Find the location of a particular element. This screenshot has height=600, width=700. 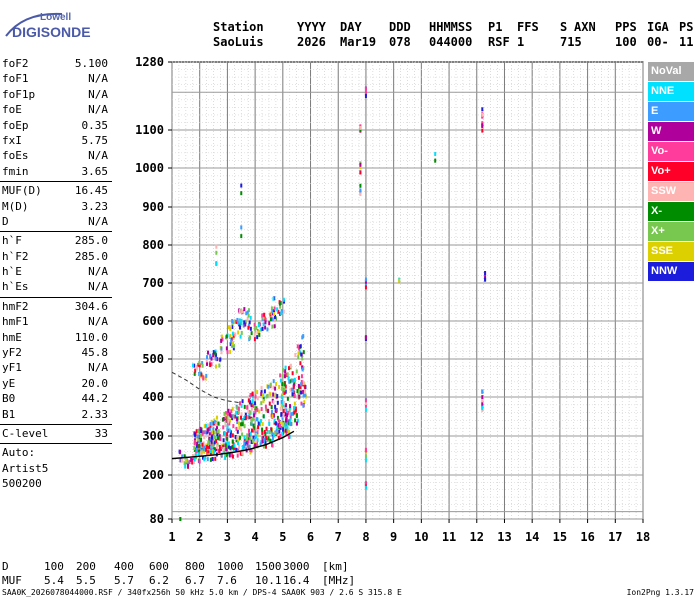

param-divider is located at coordinates (56, 424).